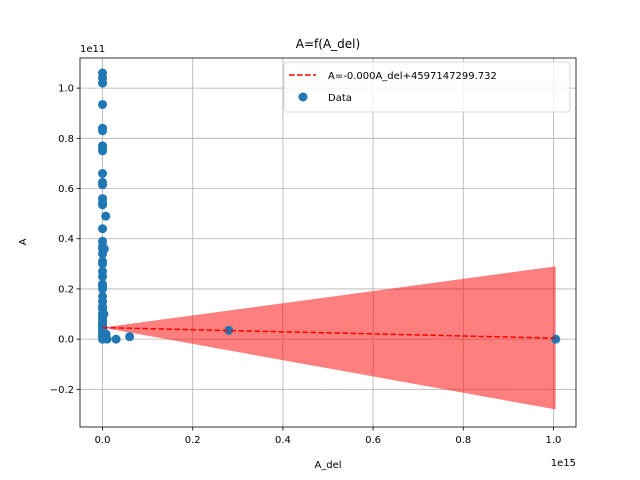  Describe the element at coordinates (66, 340) in the screenshot. I see `y-tick-label: 0.0` at that location.